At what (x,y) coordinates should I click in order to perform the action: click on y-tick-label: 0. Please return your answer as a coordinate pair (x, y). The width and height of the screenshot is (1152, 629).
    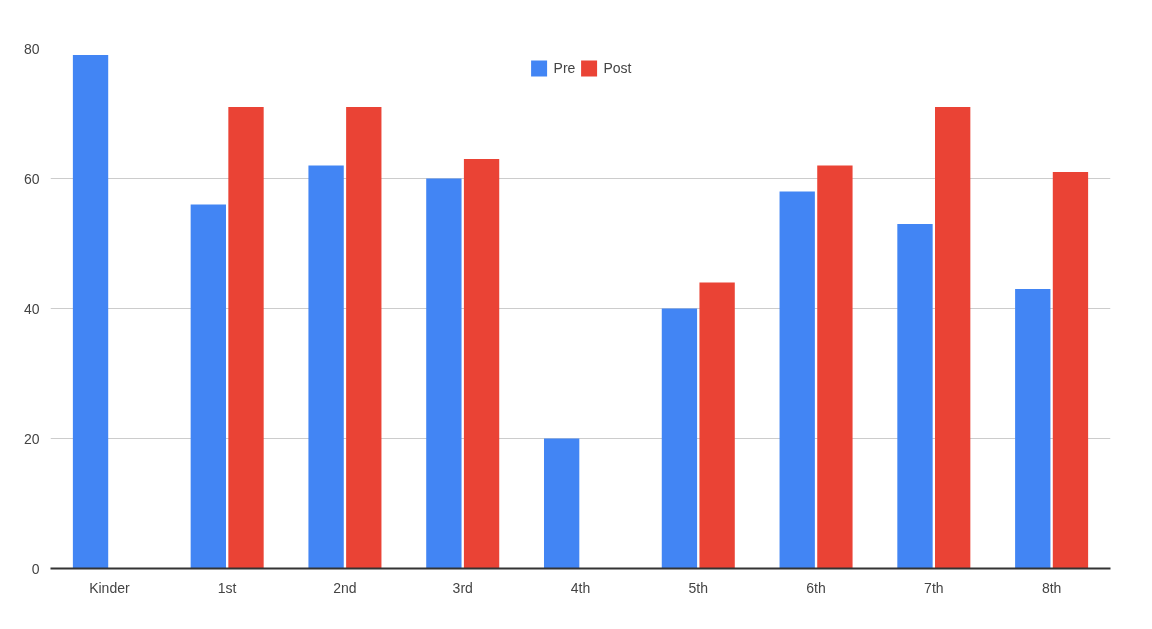
    Looking at the image, I should click on (35, 568).